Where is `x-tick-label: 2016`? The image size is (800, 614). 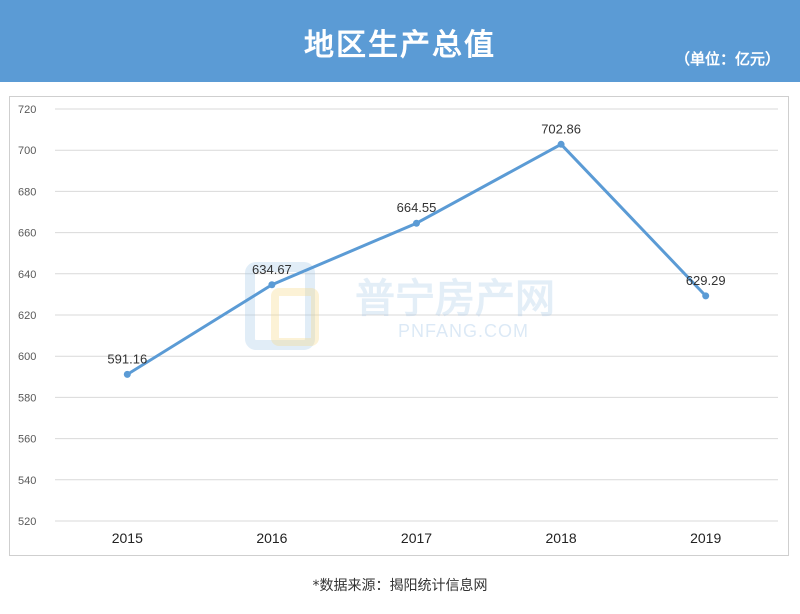
x-tick-label: 2016 is located at coordinates (271, 538).